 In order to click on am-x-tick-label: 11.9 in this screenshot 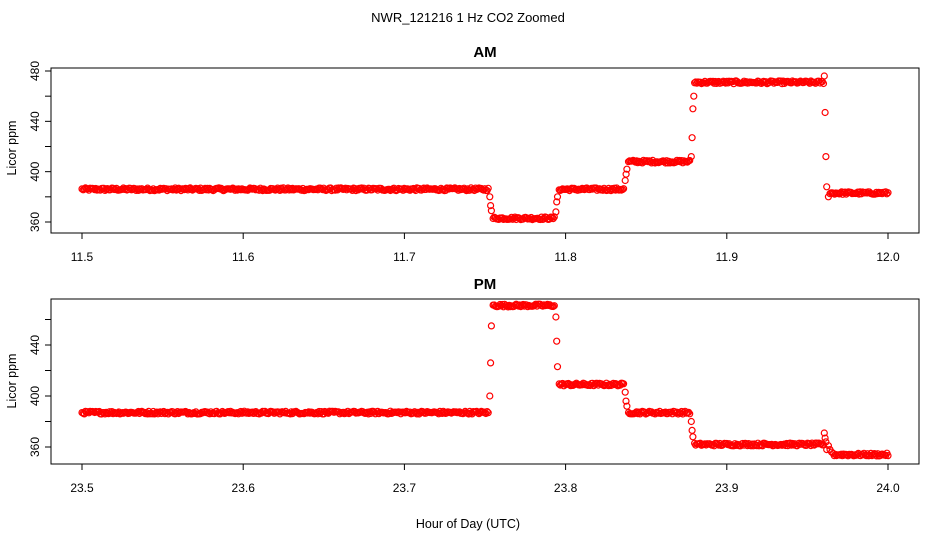, I will do `click(727, 257)`.